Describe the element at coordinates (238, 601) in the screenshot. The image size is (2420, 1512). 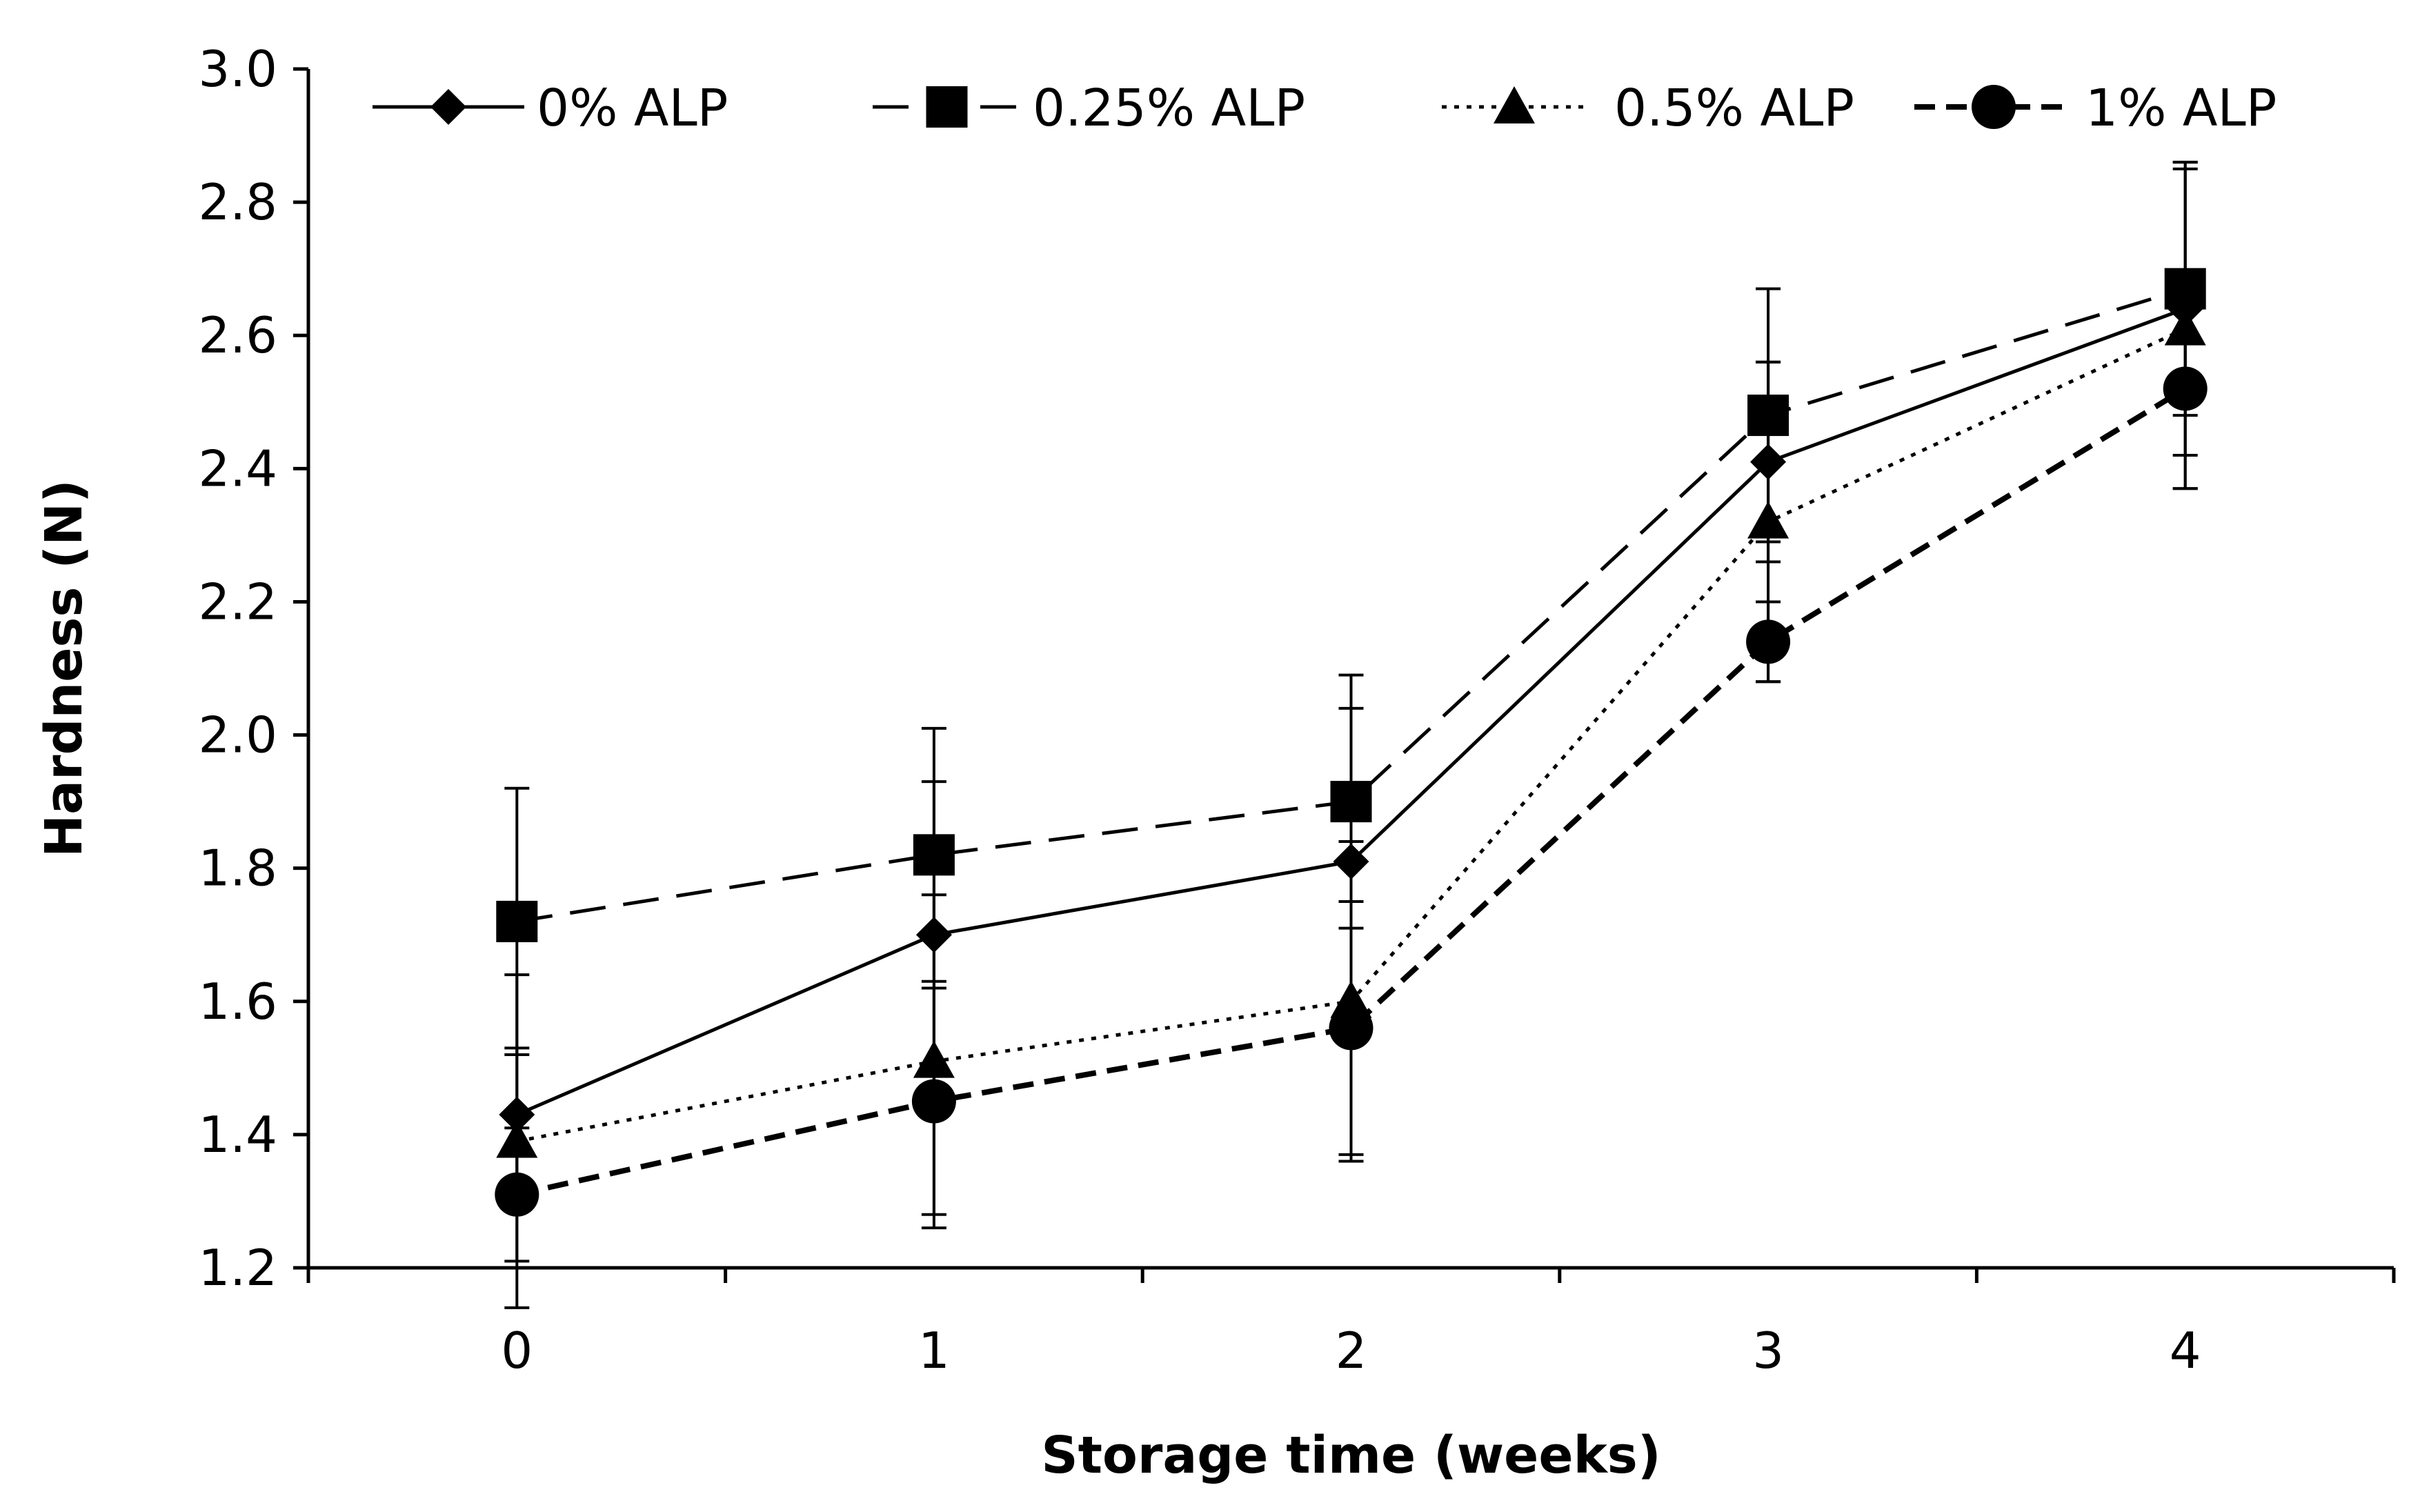
I see `y-tick-label: 2.2` at that location.